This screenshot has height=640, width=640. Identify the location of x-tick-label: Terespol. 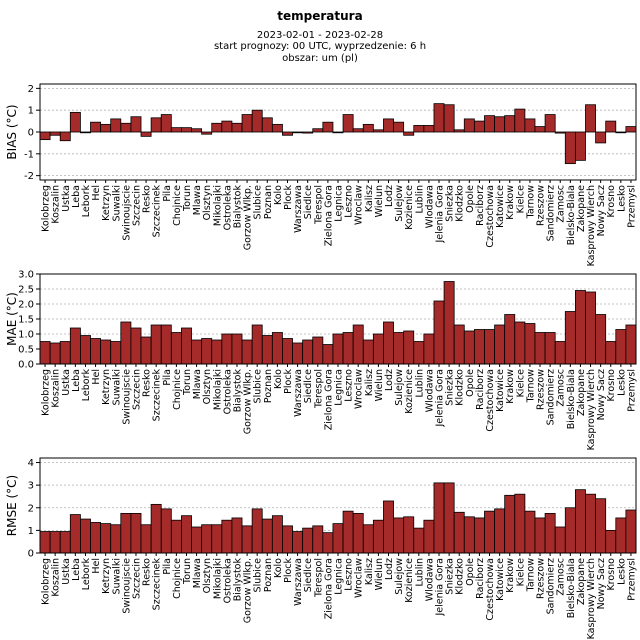
(318, 205).